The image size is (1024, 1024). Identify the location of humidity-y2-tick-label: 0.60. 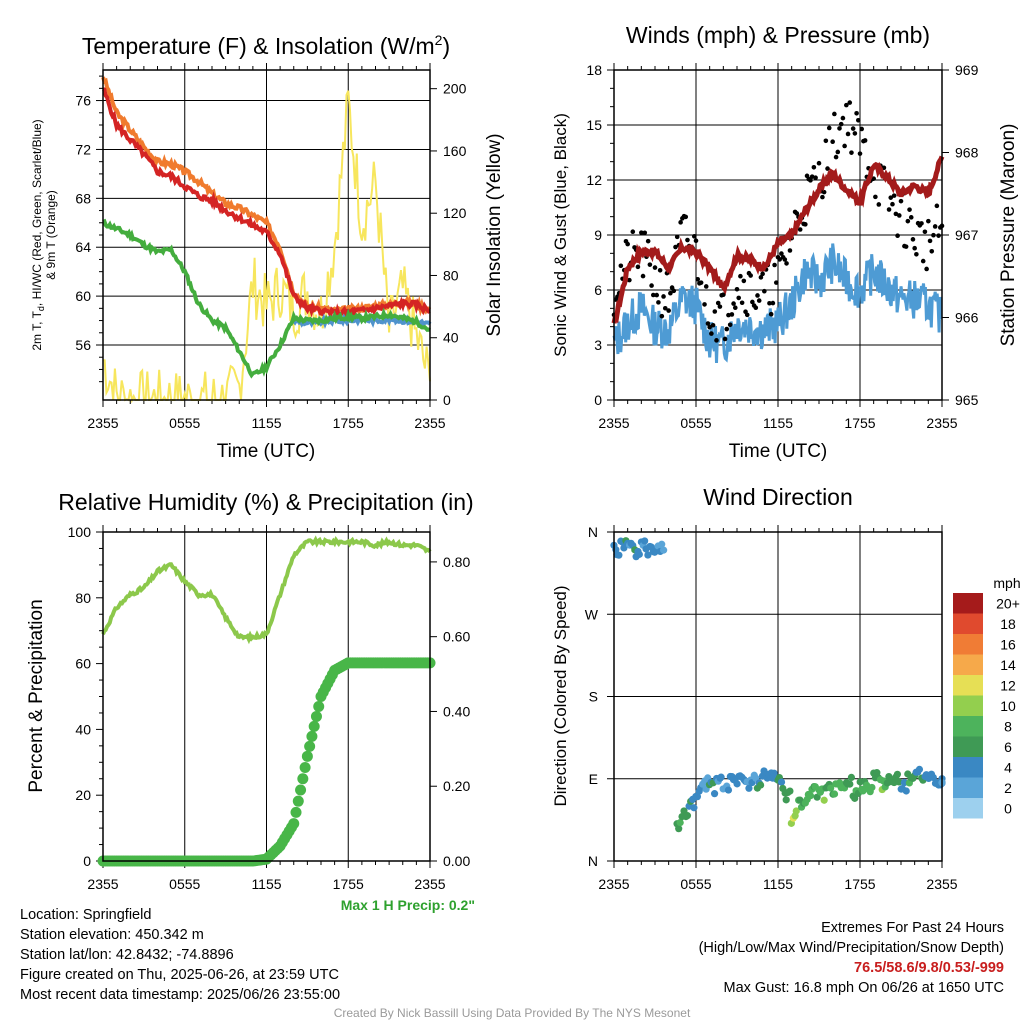
(456, 637).